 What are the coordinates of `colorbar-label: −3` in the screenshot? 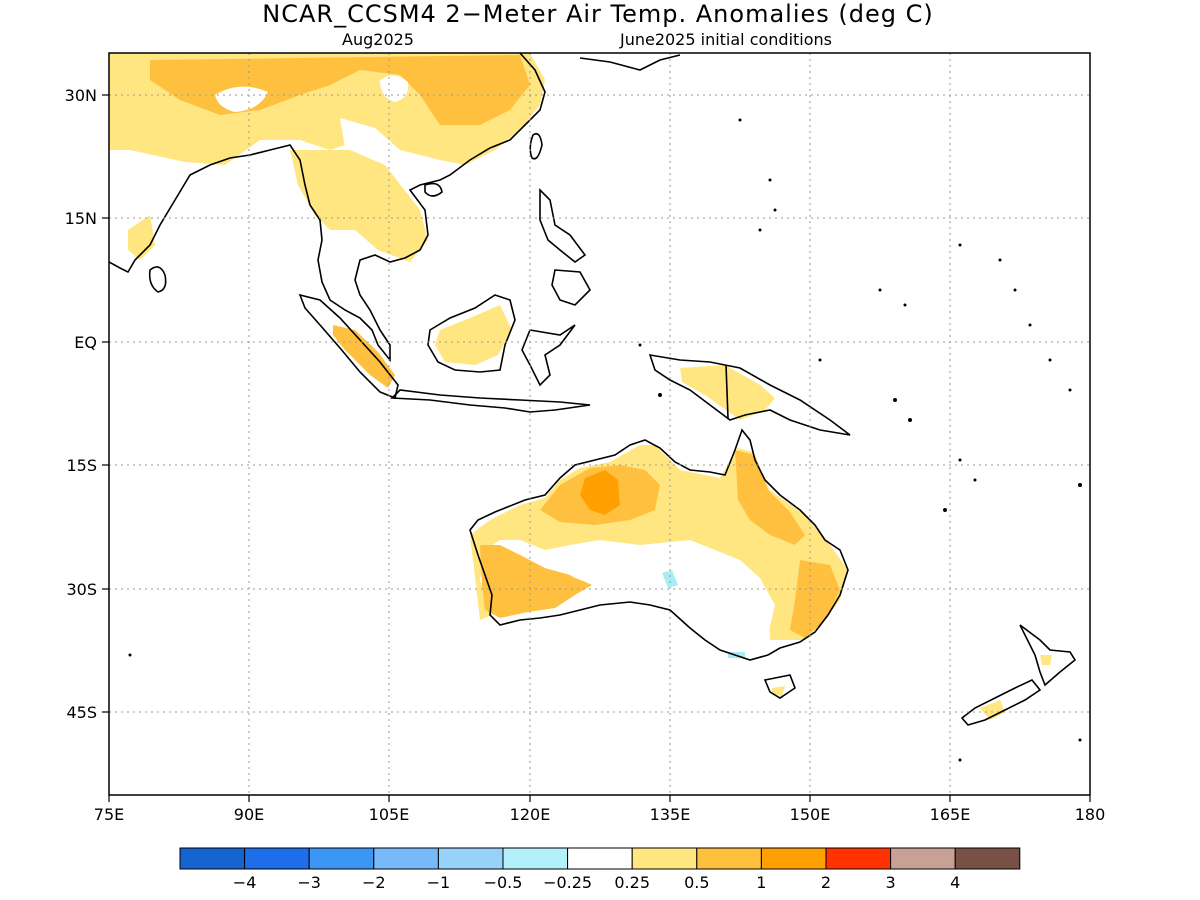 It's located at (309, 882).